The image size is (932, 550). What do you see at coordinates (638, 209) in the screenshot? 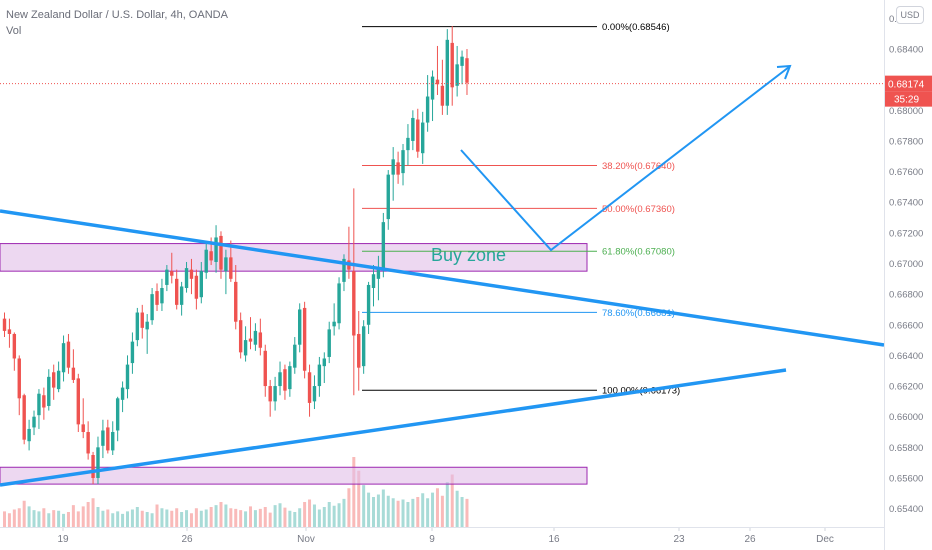
I see `fib-label: 50.00%(0.67360)` at bounding box center [638, 209].